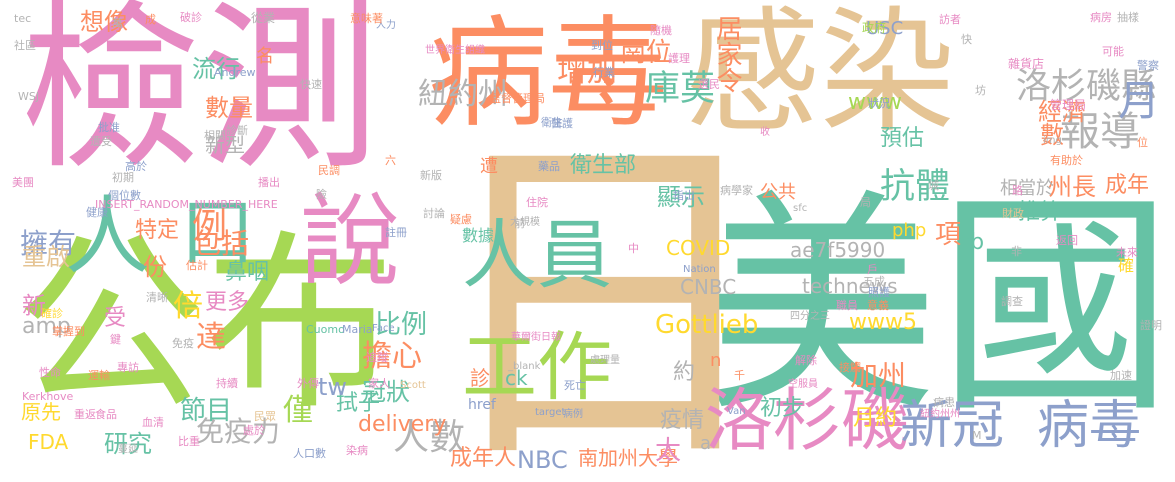  What do you see at coordinates (517, 98) in the screenshot?
I see `cloud-word: 監督管理局` at bounding box center [517, 98].